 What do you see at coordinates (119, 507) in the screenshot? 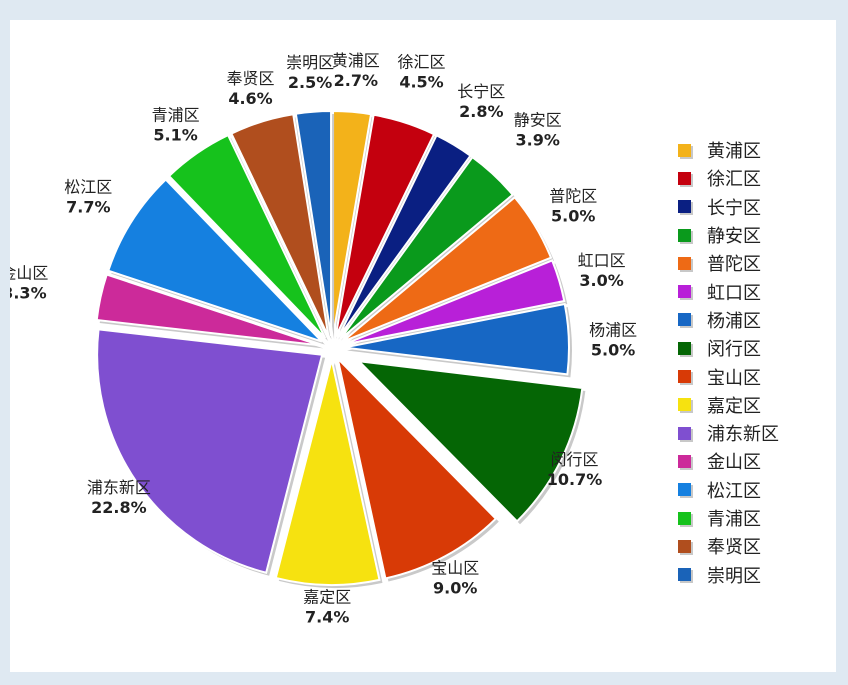
I see `slice-label-pct: 22.8%` at bounding box center [119, 507].